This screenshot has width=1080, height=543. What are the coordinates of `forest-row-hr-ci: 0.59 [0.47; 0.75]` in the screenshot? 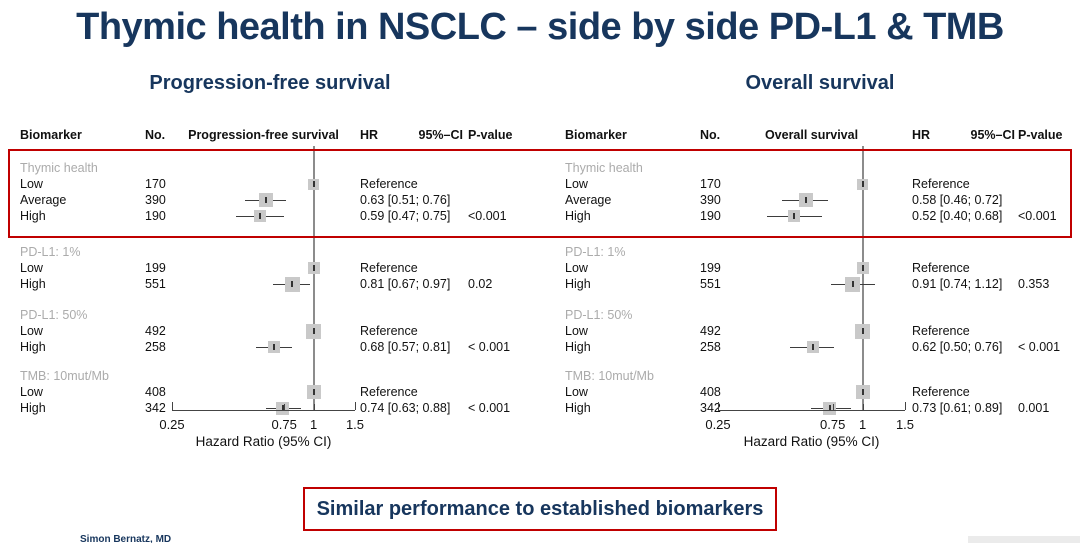 It's located at (405, 216).